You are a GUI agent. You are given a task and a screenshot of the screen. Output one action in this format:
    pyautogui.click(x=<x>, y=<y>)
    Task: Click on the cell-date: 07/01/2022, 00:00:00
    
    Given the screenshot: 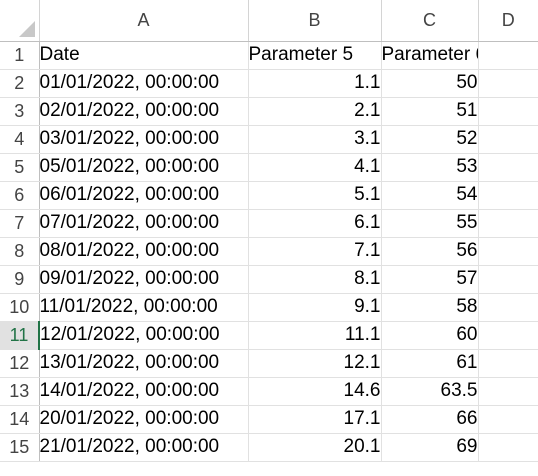 What is the action you would take?
    pyautogui.click(x=144, y=223)
    